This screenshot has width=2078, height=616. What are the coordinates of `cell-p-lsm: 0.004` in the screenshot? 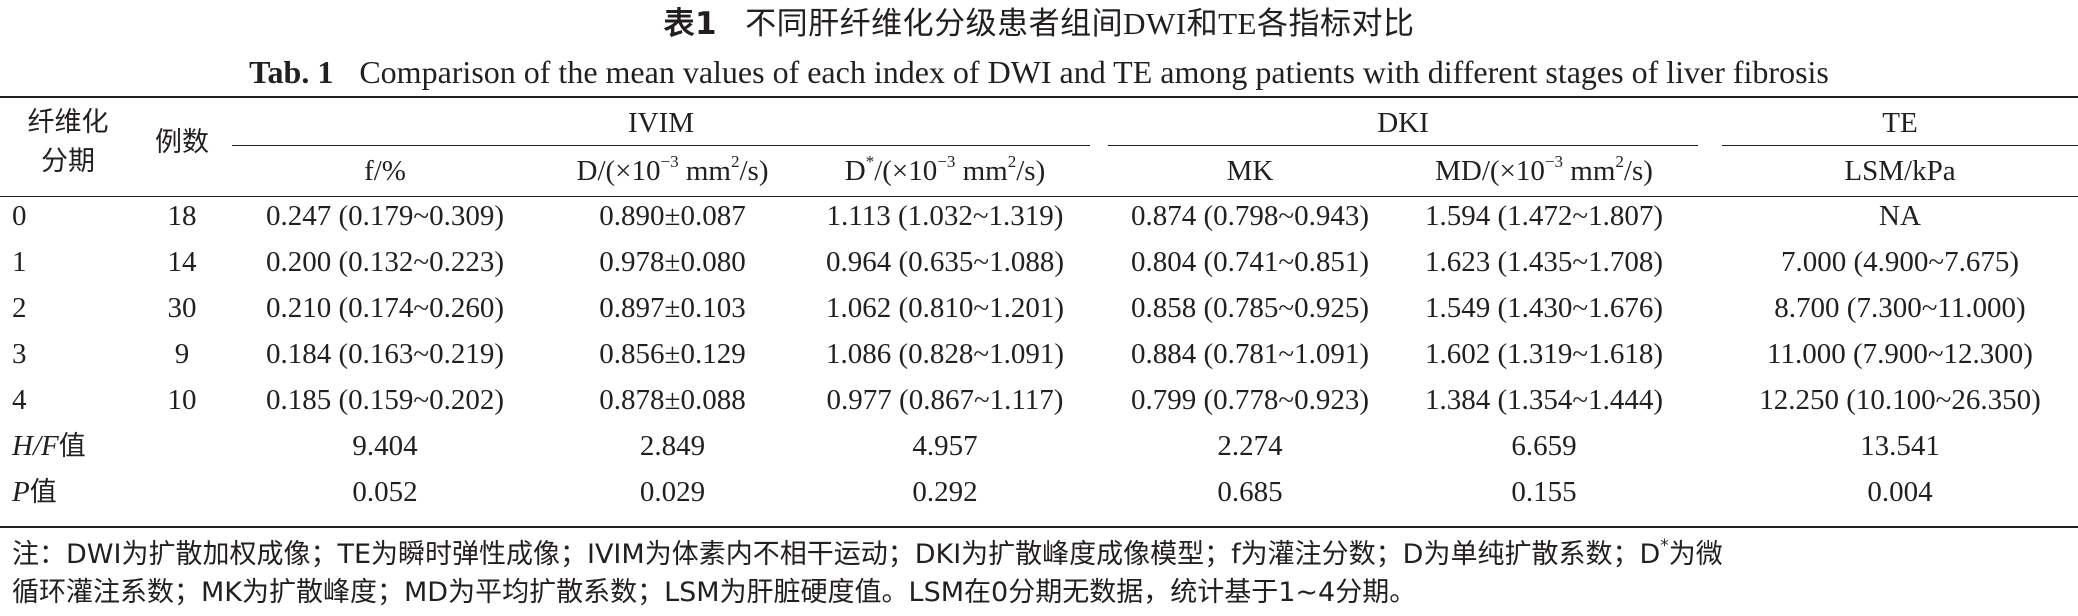 It's located at (1900, 492).